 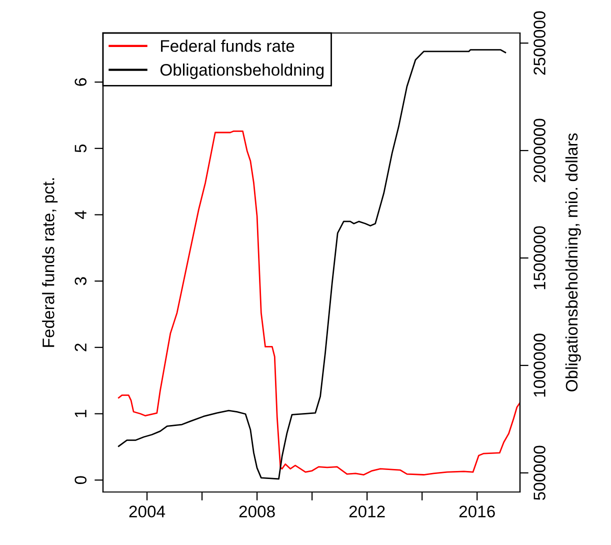 What do you see at coordinates (80, 348) in the screenshot?
I see `y-tick-label: 2` at bounding box center [80, 348].